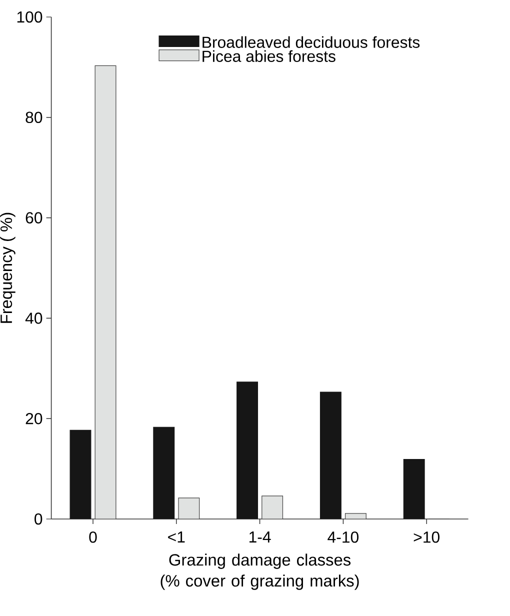  Describe the element at coordinates (33, 318) in the screenshot. I see `y-tick-label: 40` at that location.